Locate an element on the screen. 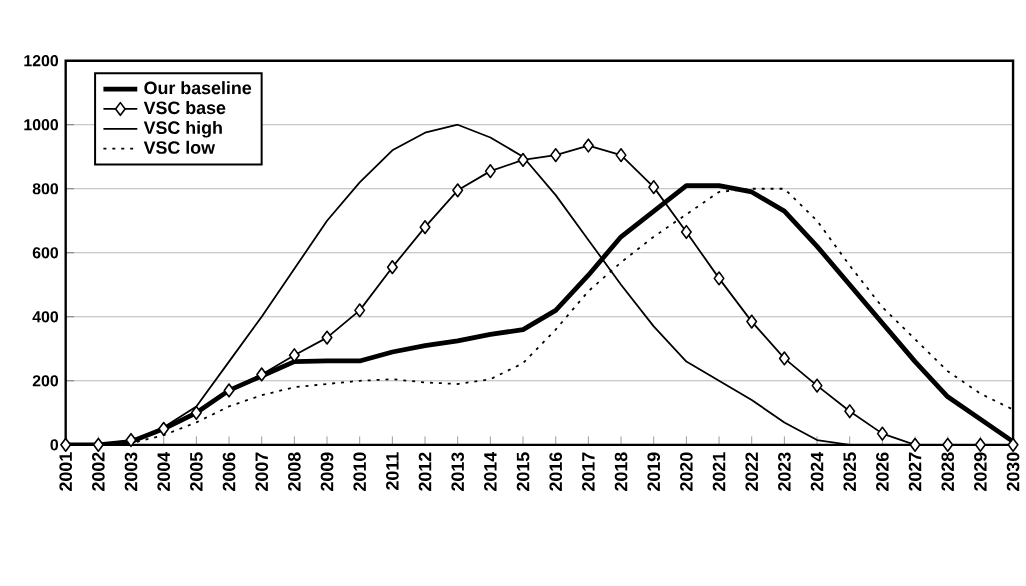 The width and height of the screenshot is (1026, 586). x-tick-label: 2024 is located at coordinates (817, 471).